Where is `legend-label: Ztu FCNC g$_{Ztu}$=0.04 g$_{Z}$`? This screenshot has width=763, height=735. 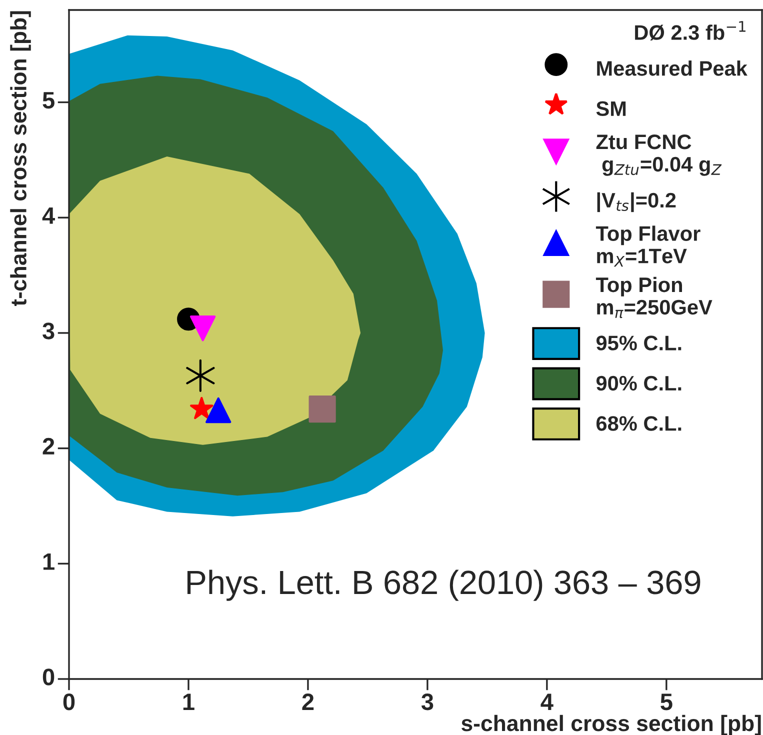 legend-label: Ztu FCNC g$_{Ztu}$=0.04 g$_{Z}$ is located at coordinates (659, 155).